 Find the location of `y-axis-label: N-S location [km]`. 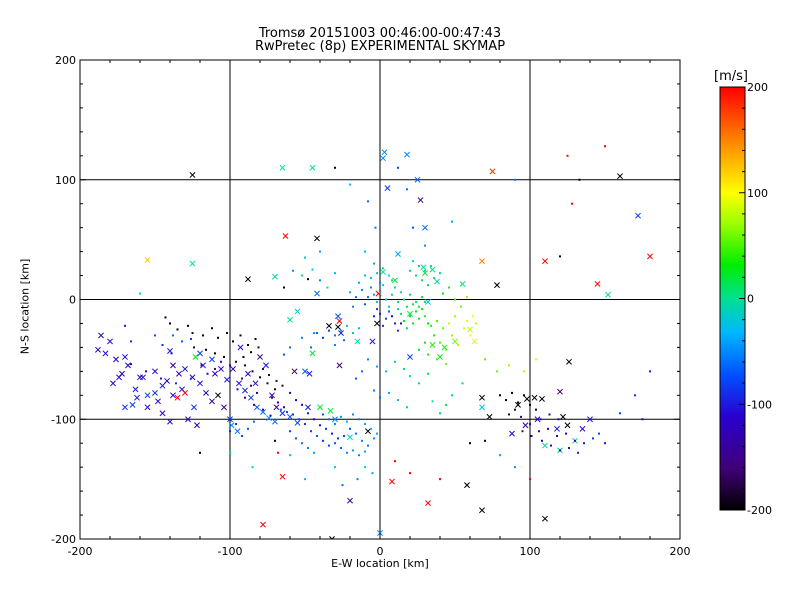

y-axis-label: N-S location [km] is located at coordinates (25, 306).